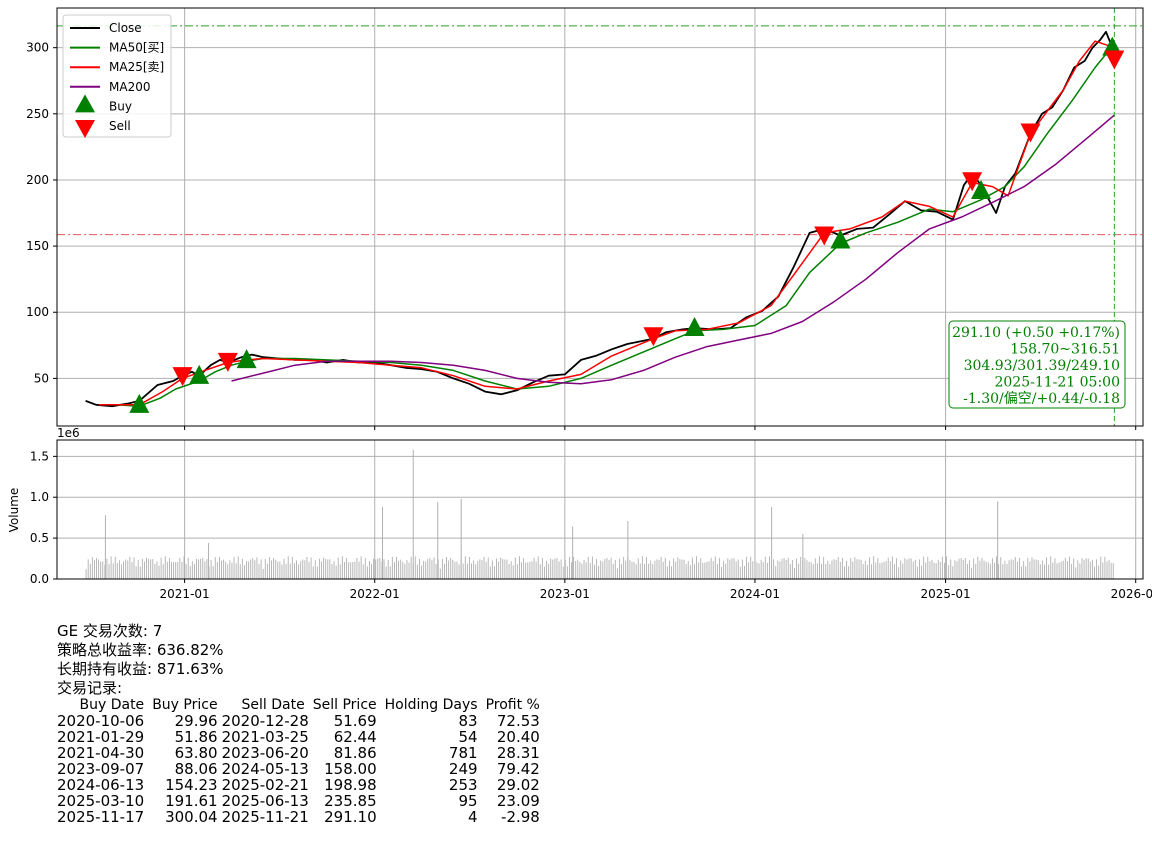 The image size is (1152, 846). Describe the element at coordinates (755, 593) in the screenshot. I see `volume-x-tick-label: 2024-01` at that location.